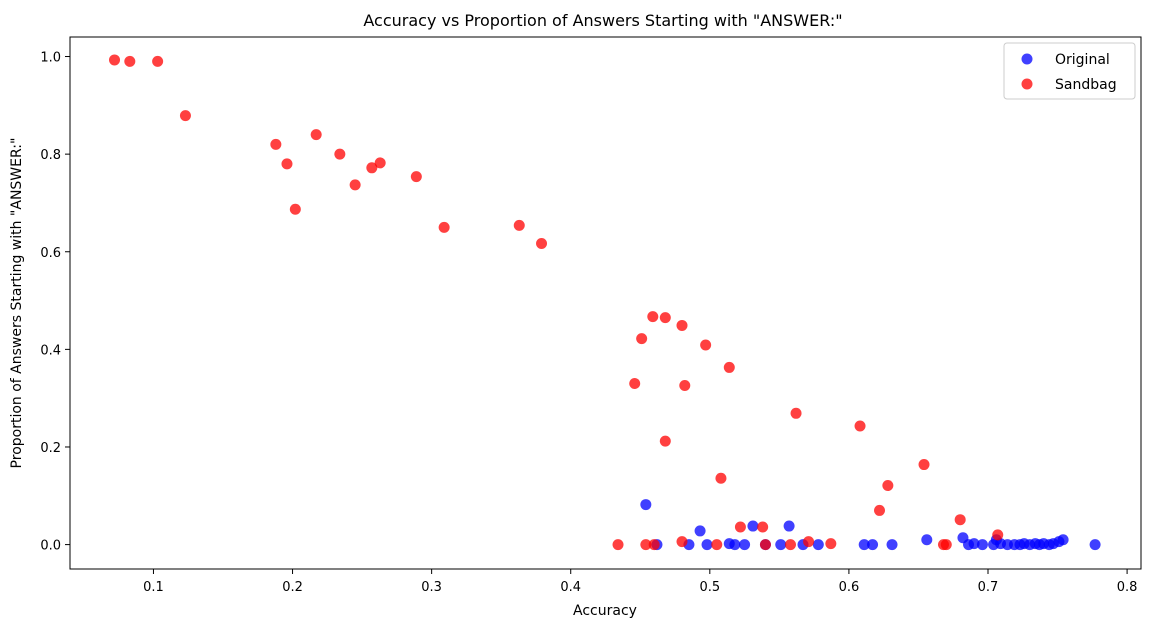 This screenshot has width=1150, height=628. I want to click on legend-label-sandbag: Sandbag, so click(1086, 85).